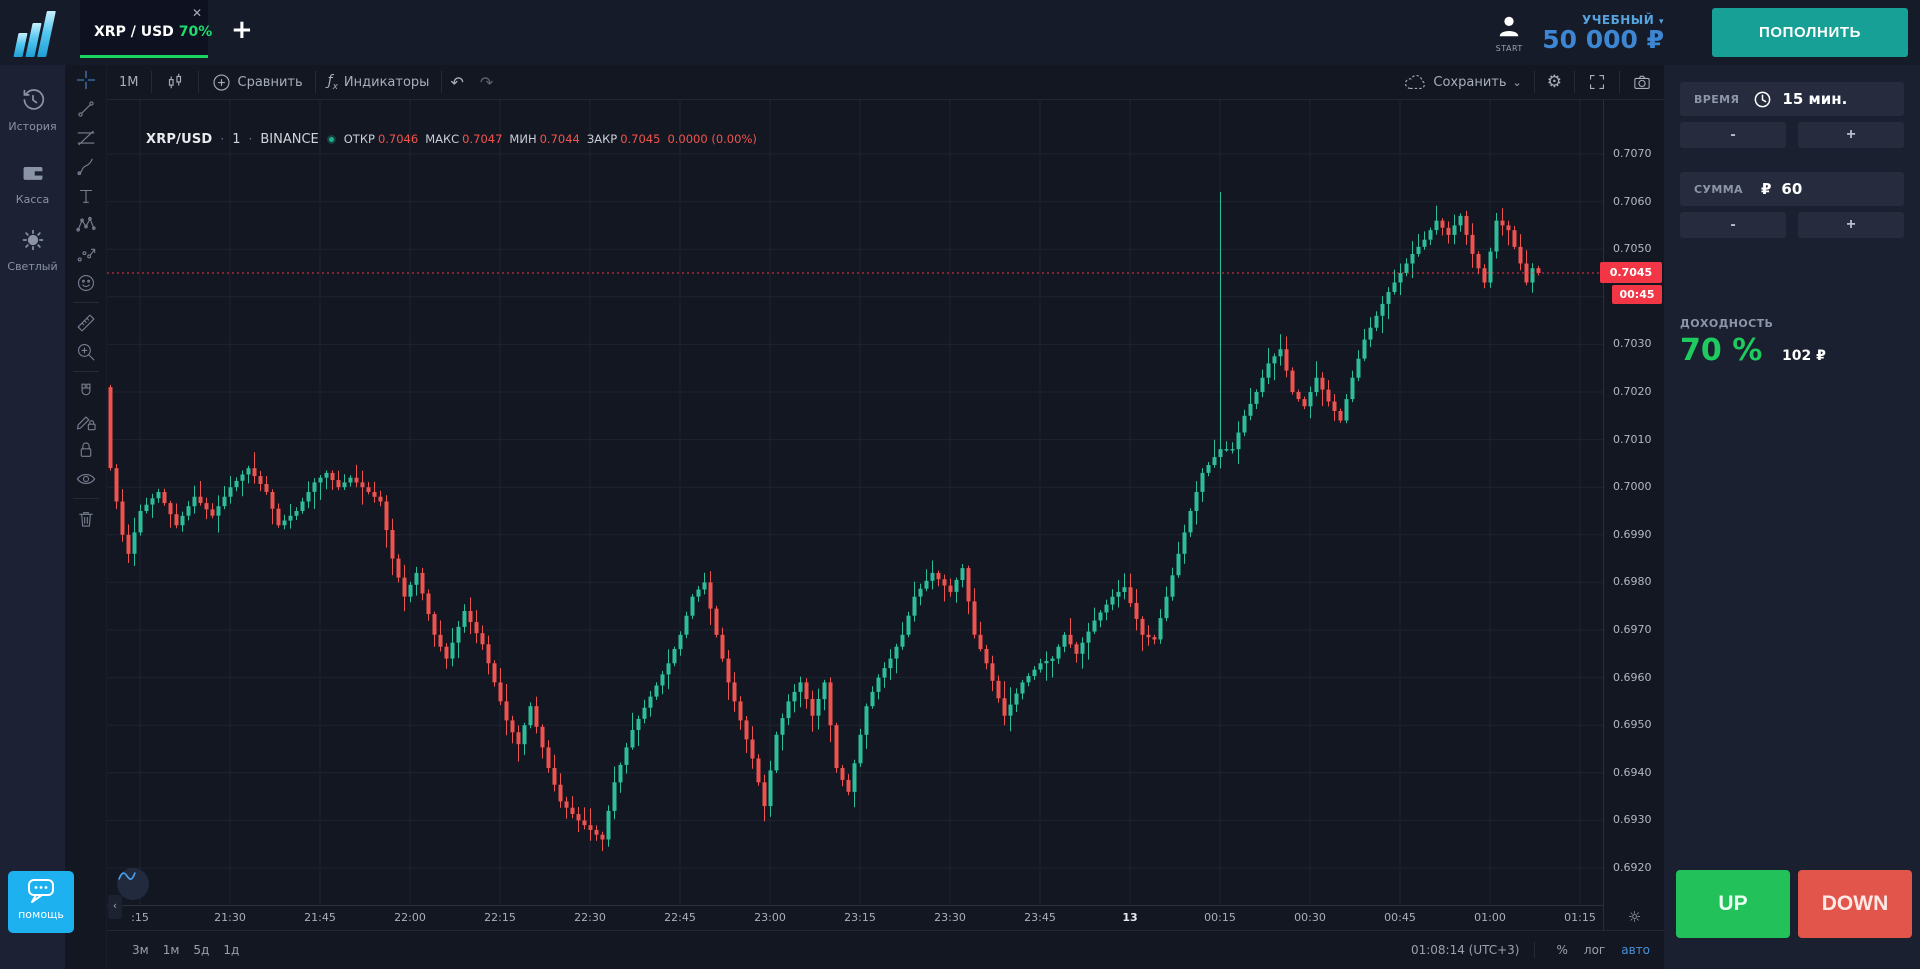 The image size is (1920, 969). What do you see at coordinates (1465, 950) in the screenshot?
I see `chart-clock: 01:08:14 (UTC+3)` at bounding box center [1465, 950].